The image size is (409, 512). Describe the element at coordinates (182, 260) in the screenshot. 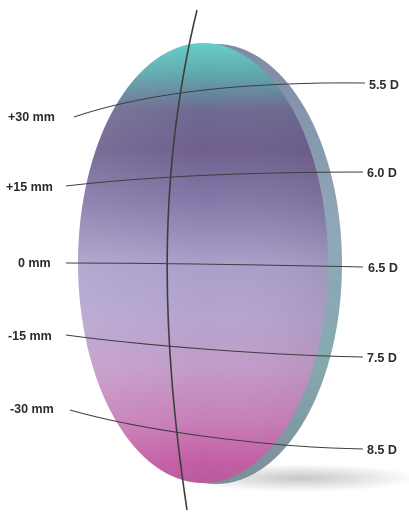

I see `meridian-line` at that location.